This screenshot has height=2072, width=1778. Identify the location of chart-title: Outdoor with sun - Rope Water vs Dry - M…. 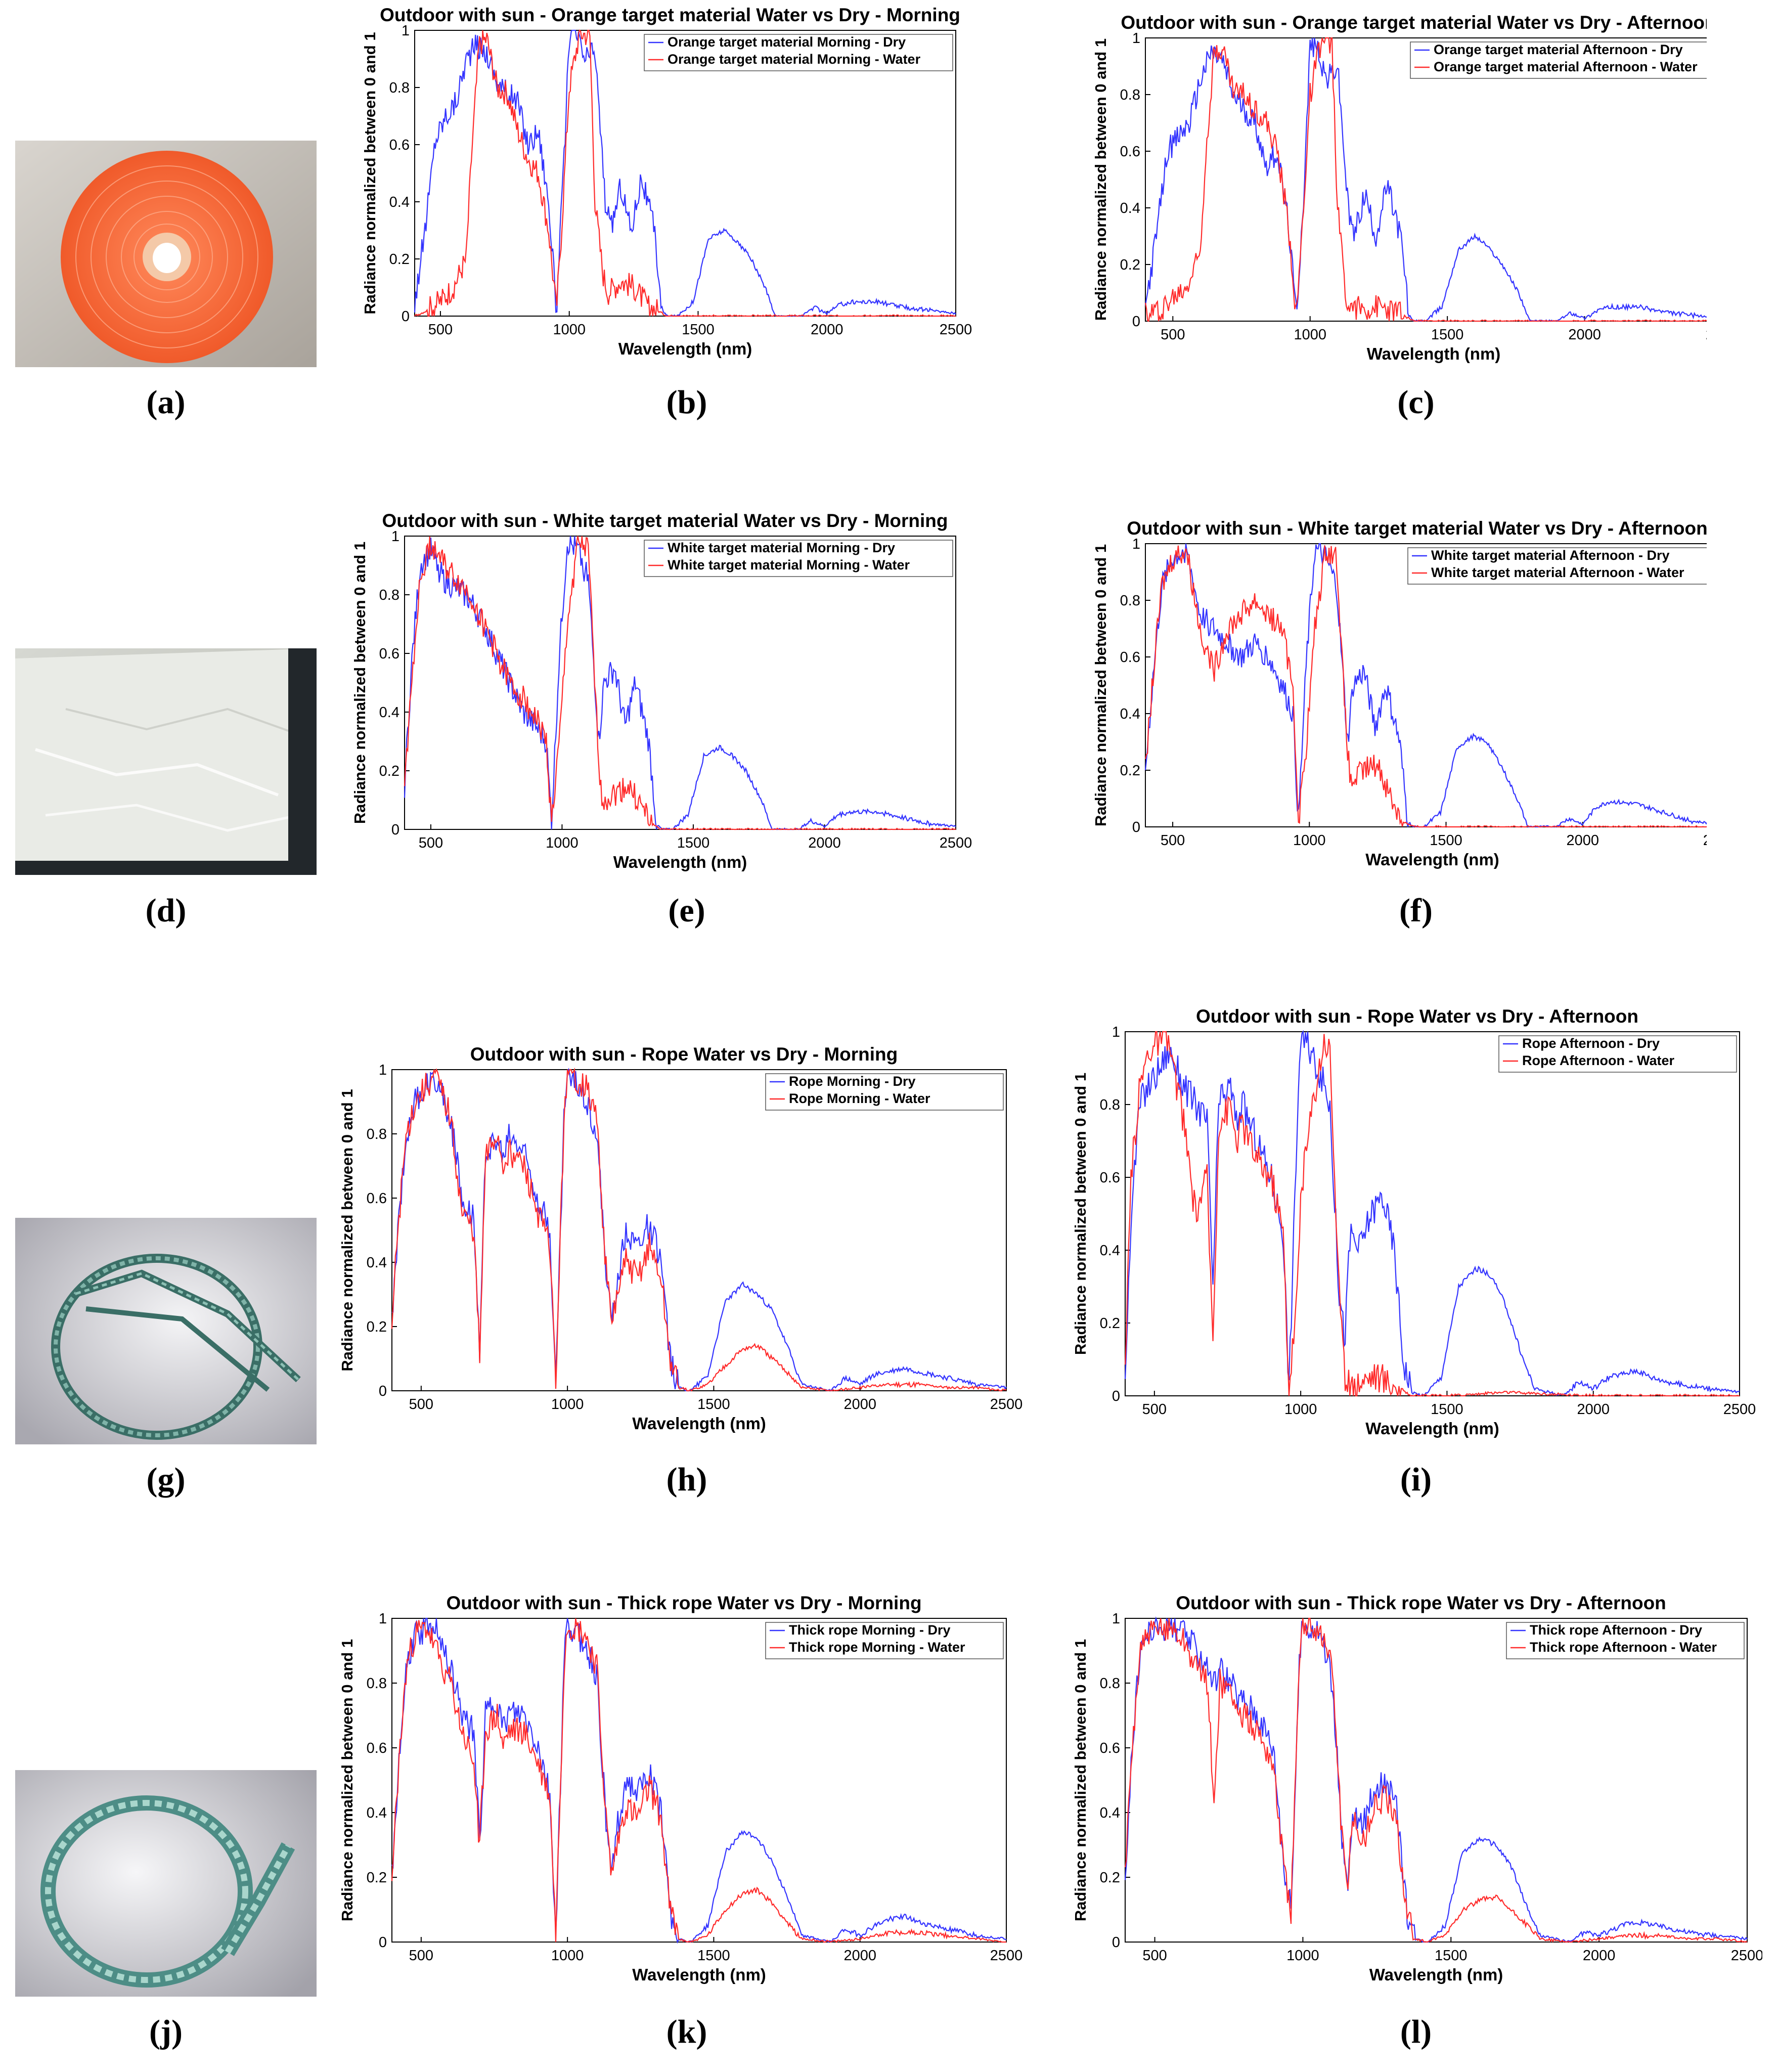
(684, 1054).